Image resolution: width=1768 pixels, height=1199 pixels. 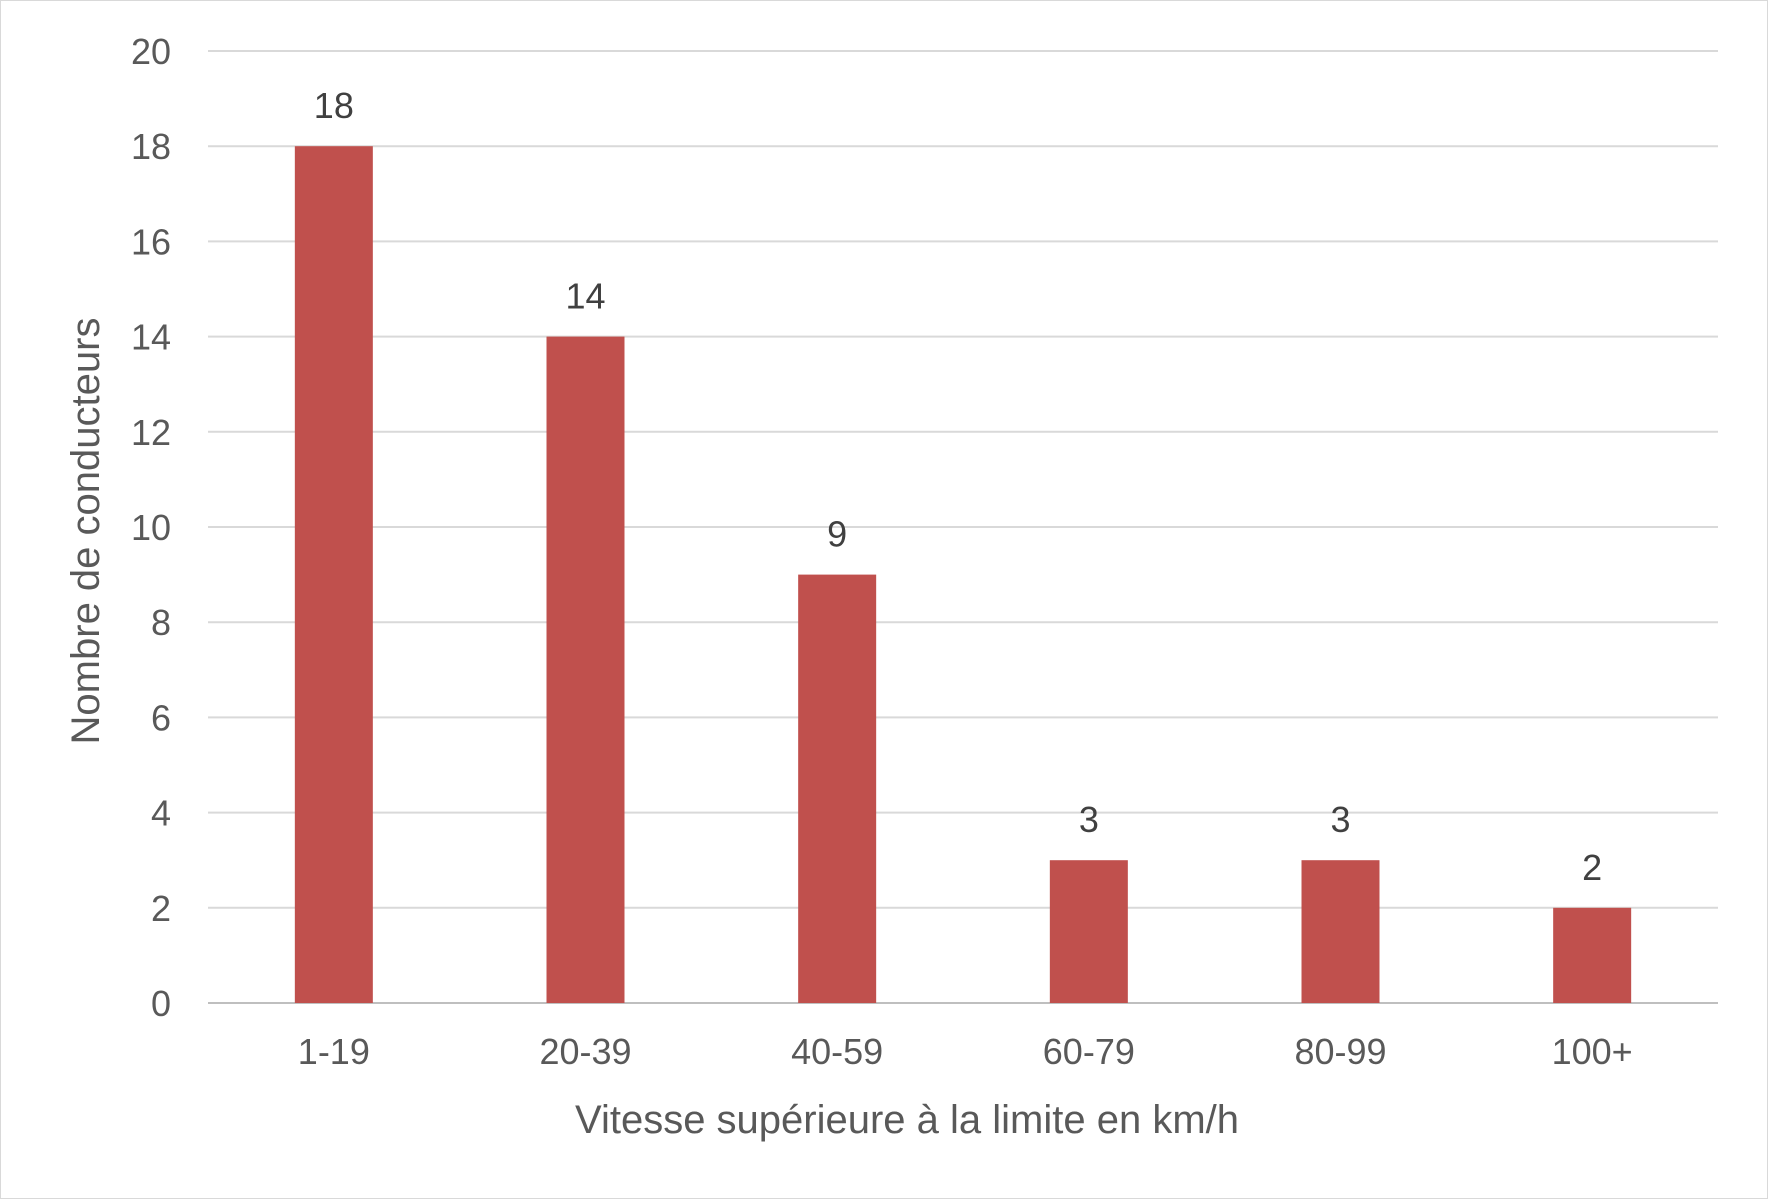 What do you see at coordinates (965, 1051) in the screenshot?
I see `x-axis-ticks: 1-19 20-39 40-59 60-79 80-99 100+` at bounding box center [965, 1051].